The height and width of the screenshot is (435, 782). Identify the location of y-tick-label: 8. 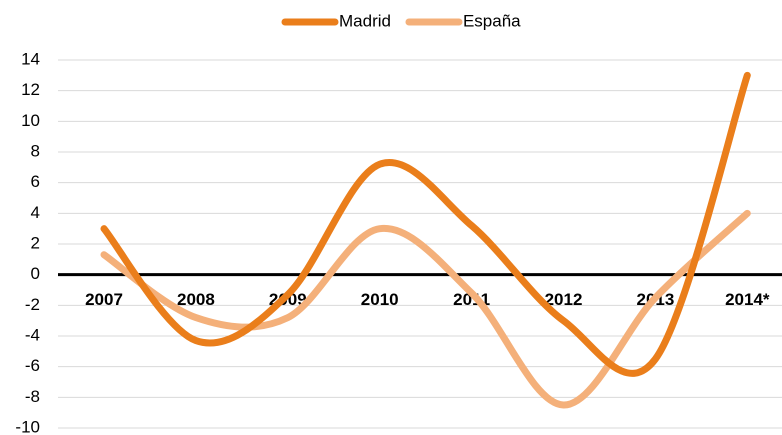
(35, 150).